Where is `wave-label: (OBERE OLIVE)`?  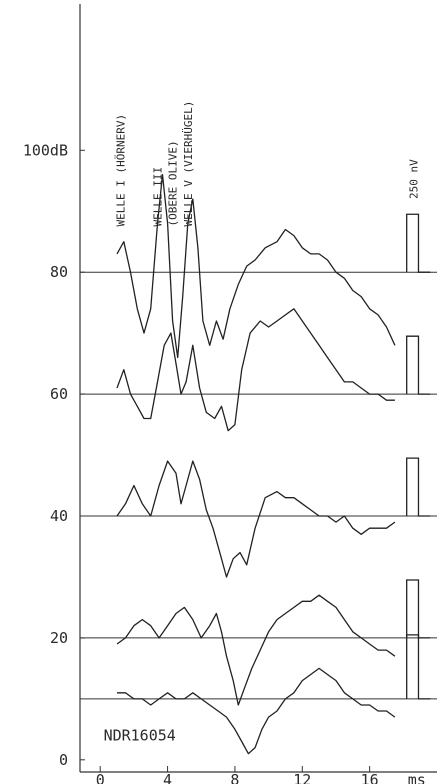
wave-label: (OBERE OLIVE) is located at coordinates (173, 183).